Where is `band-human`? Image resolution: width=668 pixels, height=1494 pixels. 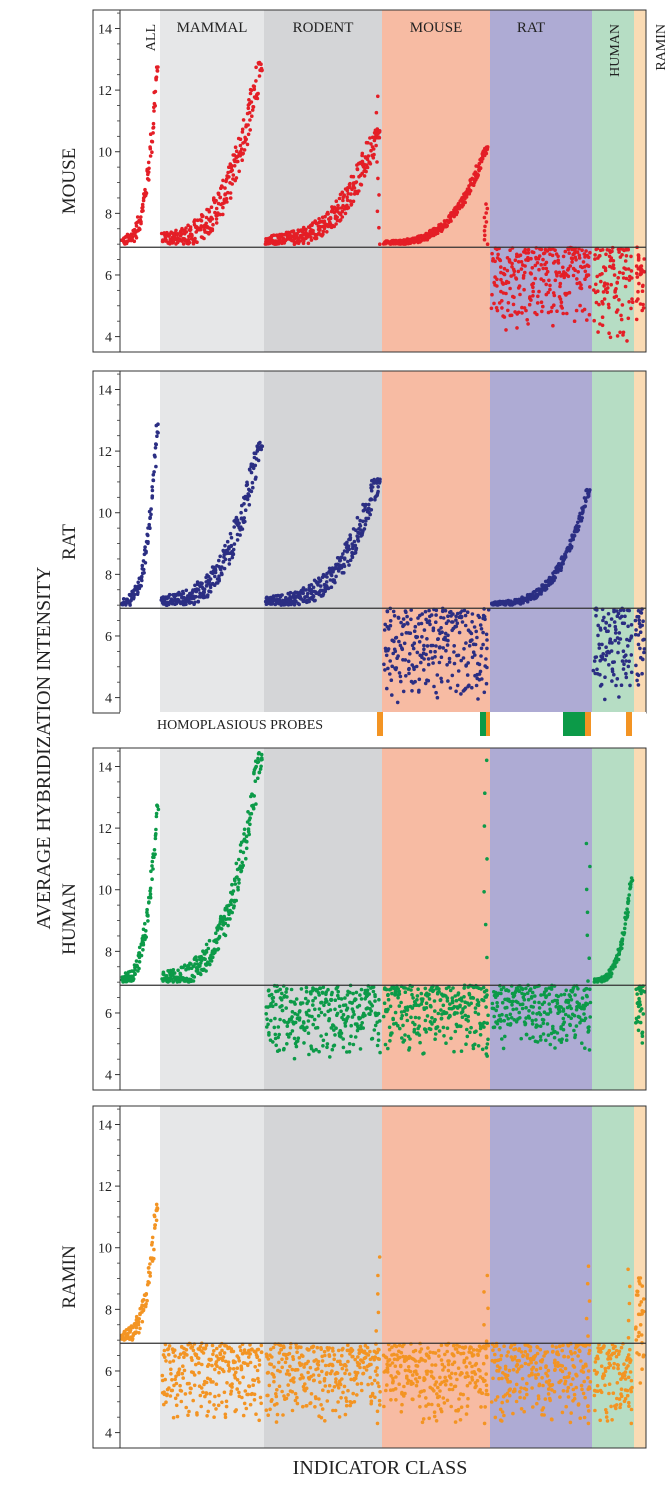
band-human is located at coordinates (613, 181).